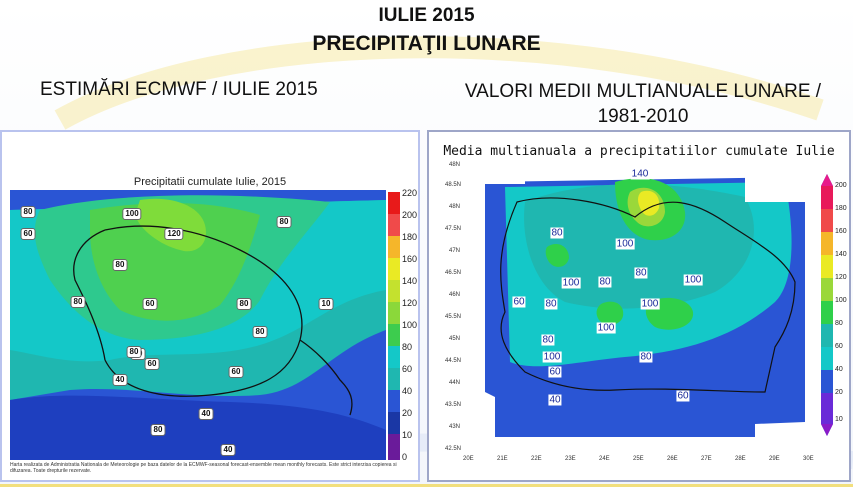  What do you see at coordinates (841, 231) in the screenshot?
I see `right-colorbar-tick: 160` at bounding box center [841, 231].